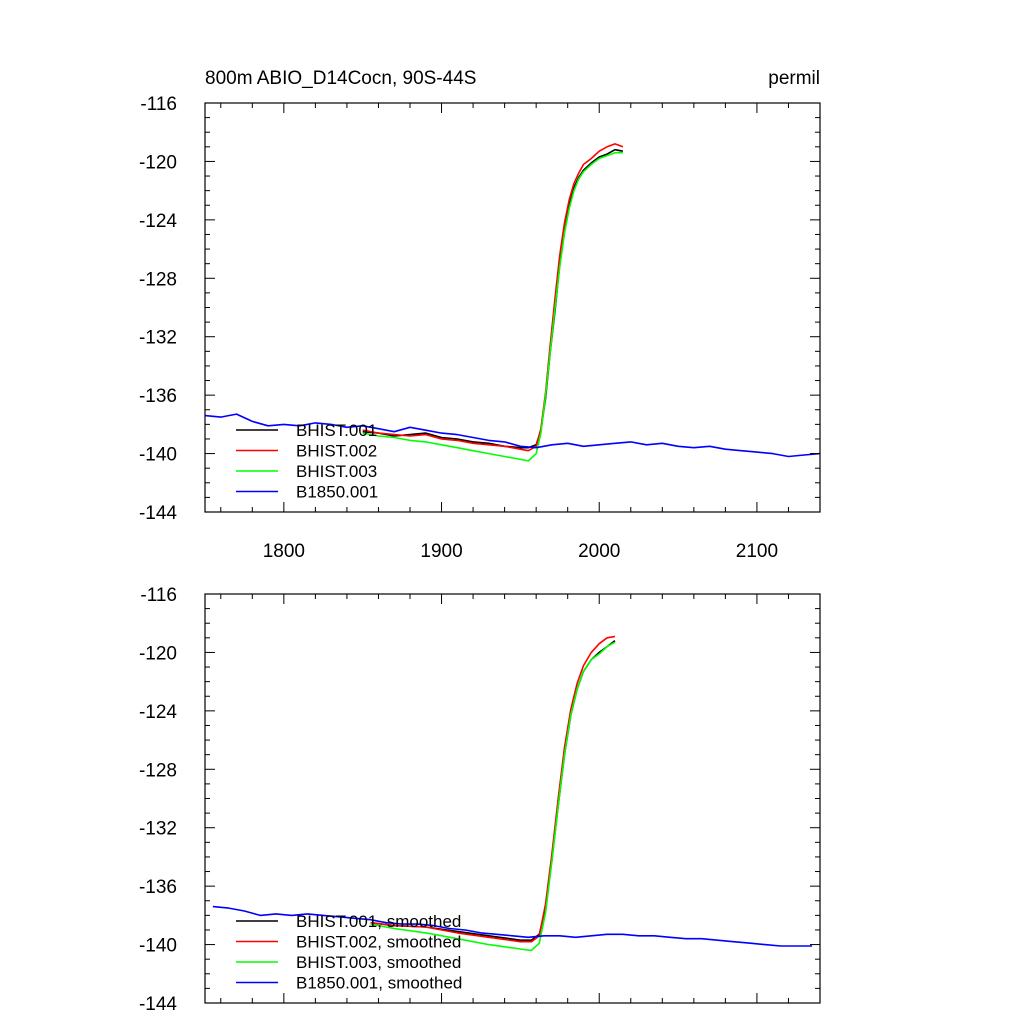  I want to click on legend-label: BHIST.001, smoothed, so click(378, 921).